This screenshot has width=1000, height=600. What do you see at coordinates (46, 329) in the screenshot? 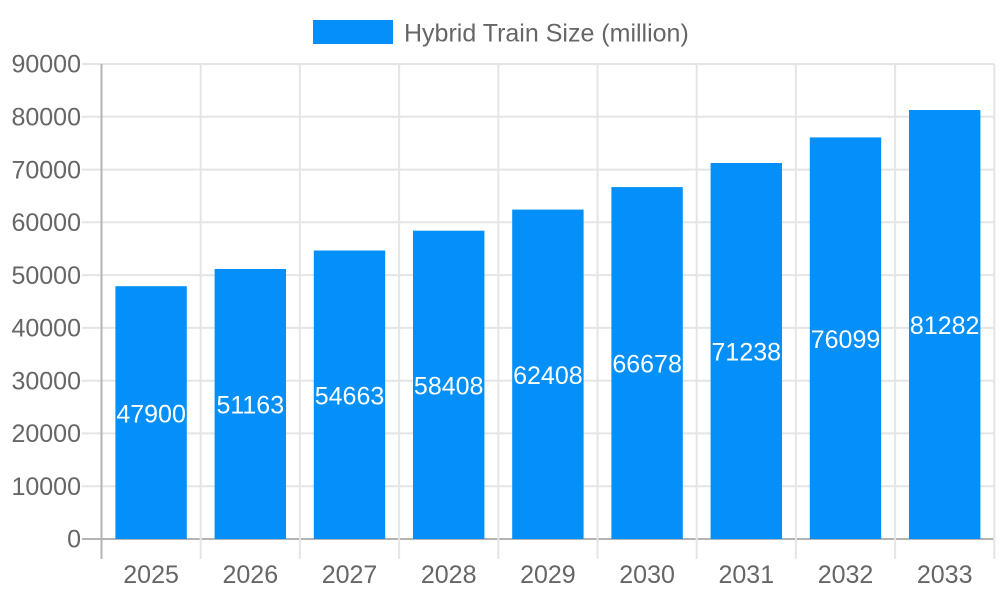
I see `svg-text: 40000` at bounding box center [46, 329].